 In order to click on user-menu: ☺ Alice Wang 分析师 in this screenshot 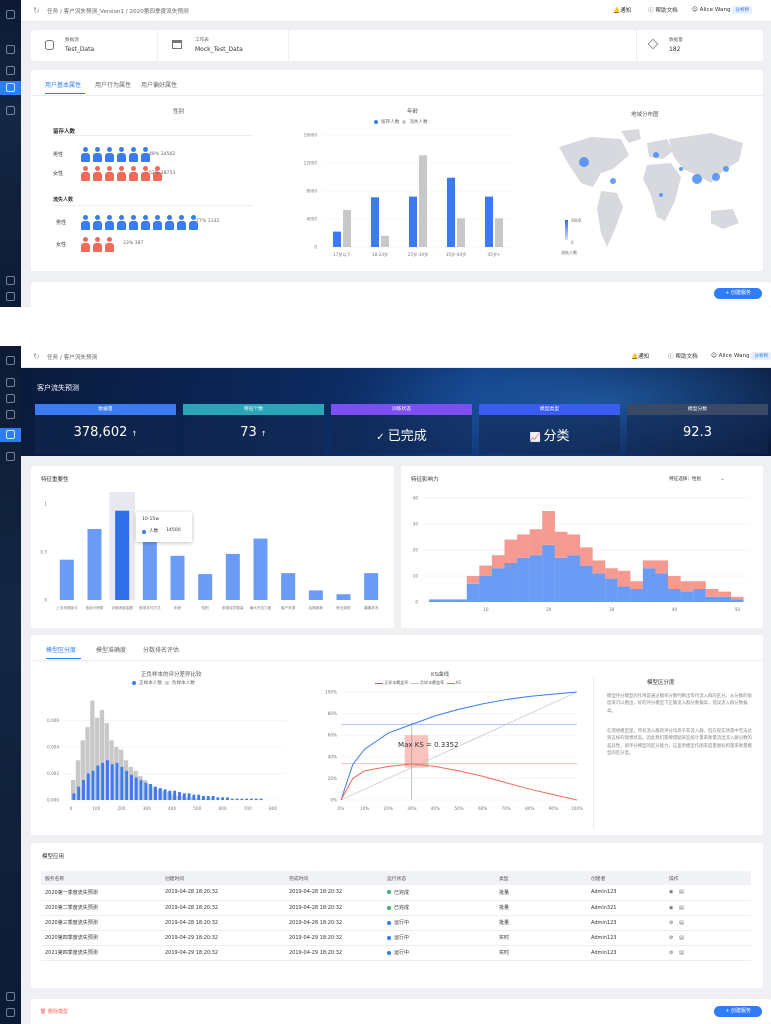, I will do `click(722, 10)`.